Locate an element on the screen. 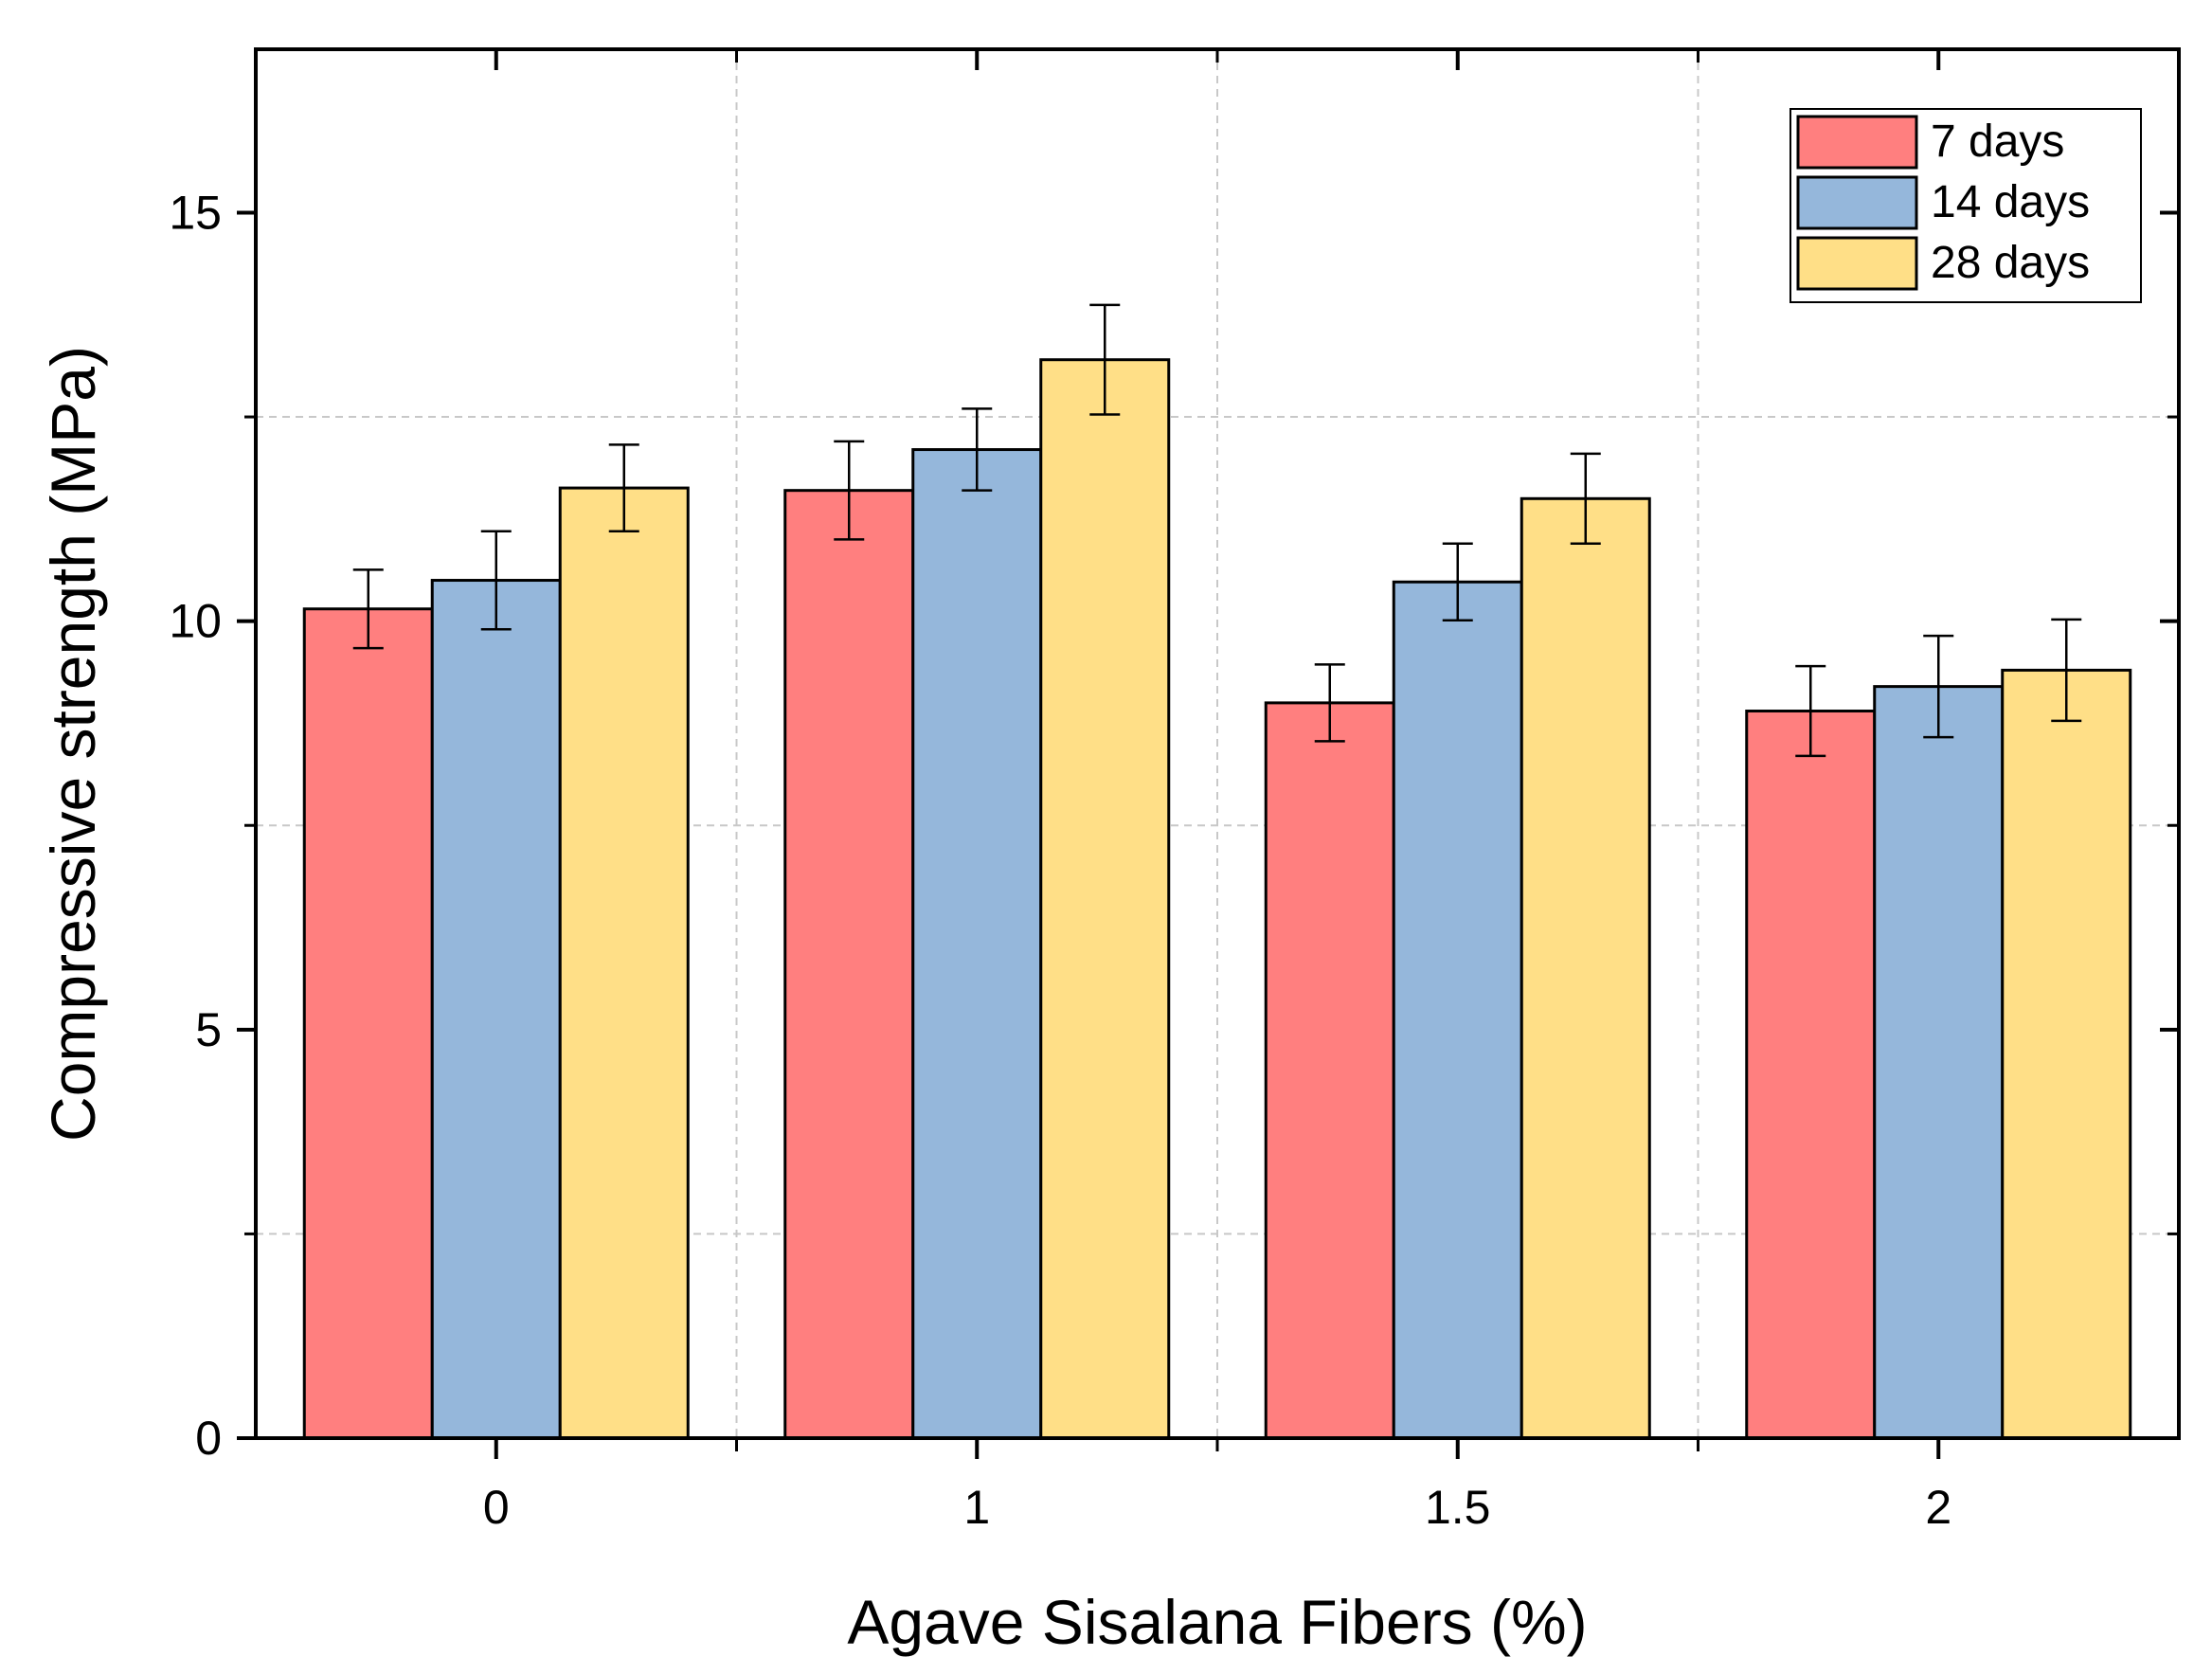 The height and width of the screenshot is (1675, 2212). x-tick-labels: 0 1 1.5 2 is located at coordinates (1217, 1507).